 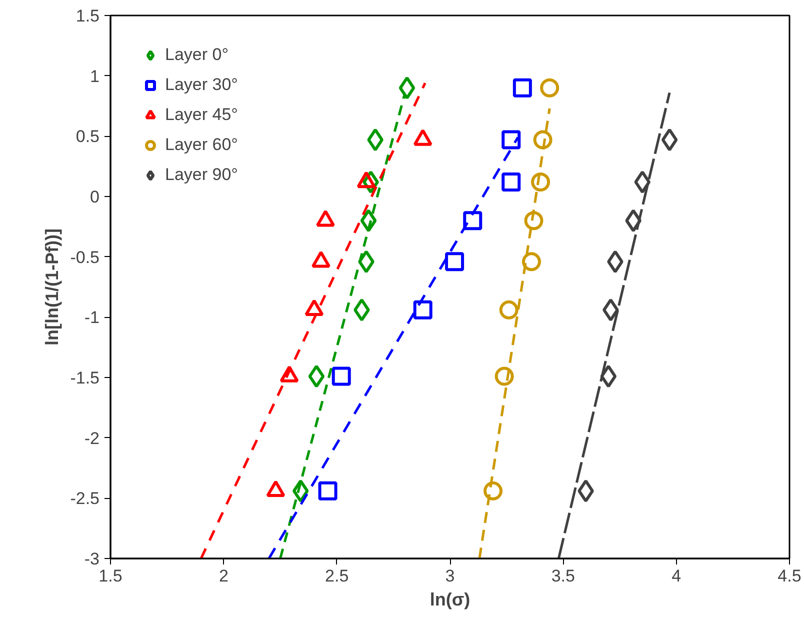 I want to click on y-tick-label: -2.5, so click(x=85, y=498).